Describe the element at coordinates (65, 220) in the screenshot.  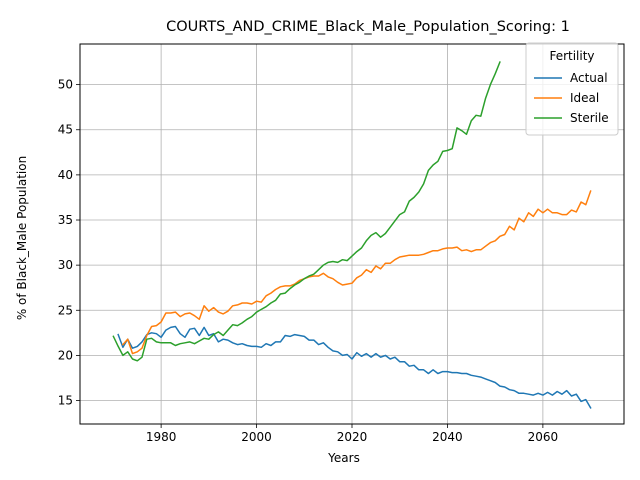
I see `y-tick-label: 35` at that location.